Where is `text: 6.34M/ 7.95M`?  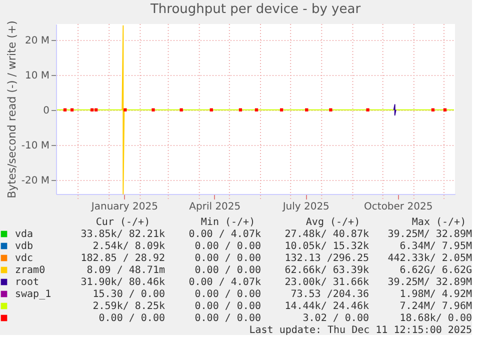
text: 6.34M/ 7.95M is located at coordinates (436, 246).